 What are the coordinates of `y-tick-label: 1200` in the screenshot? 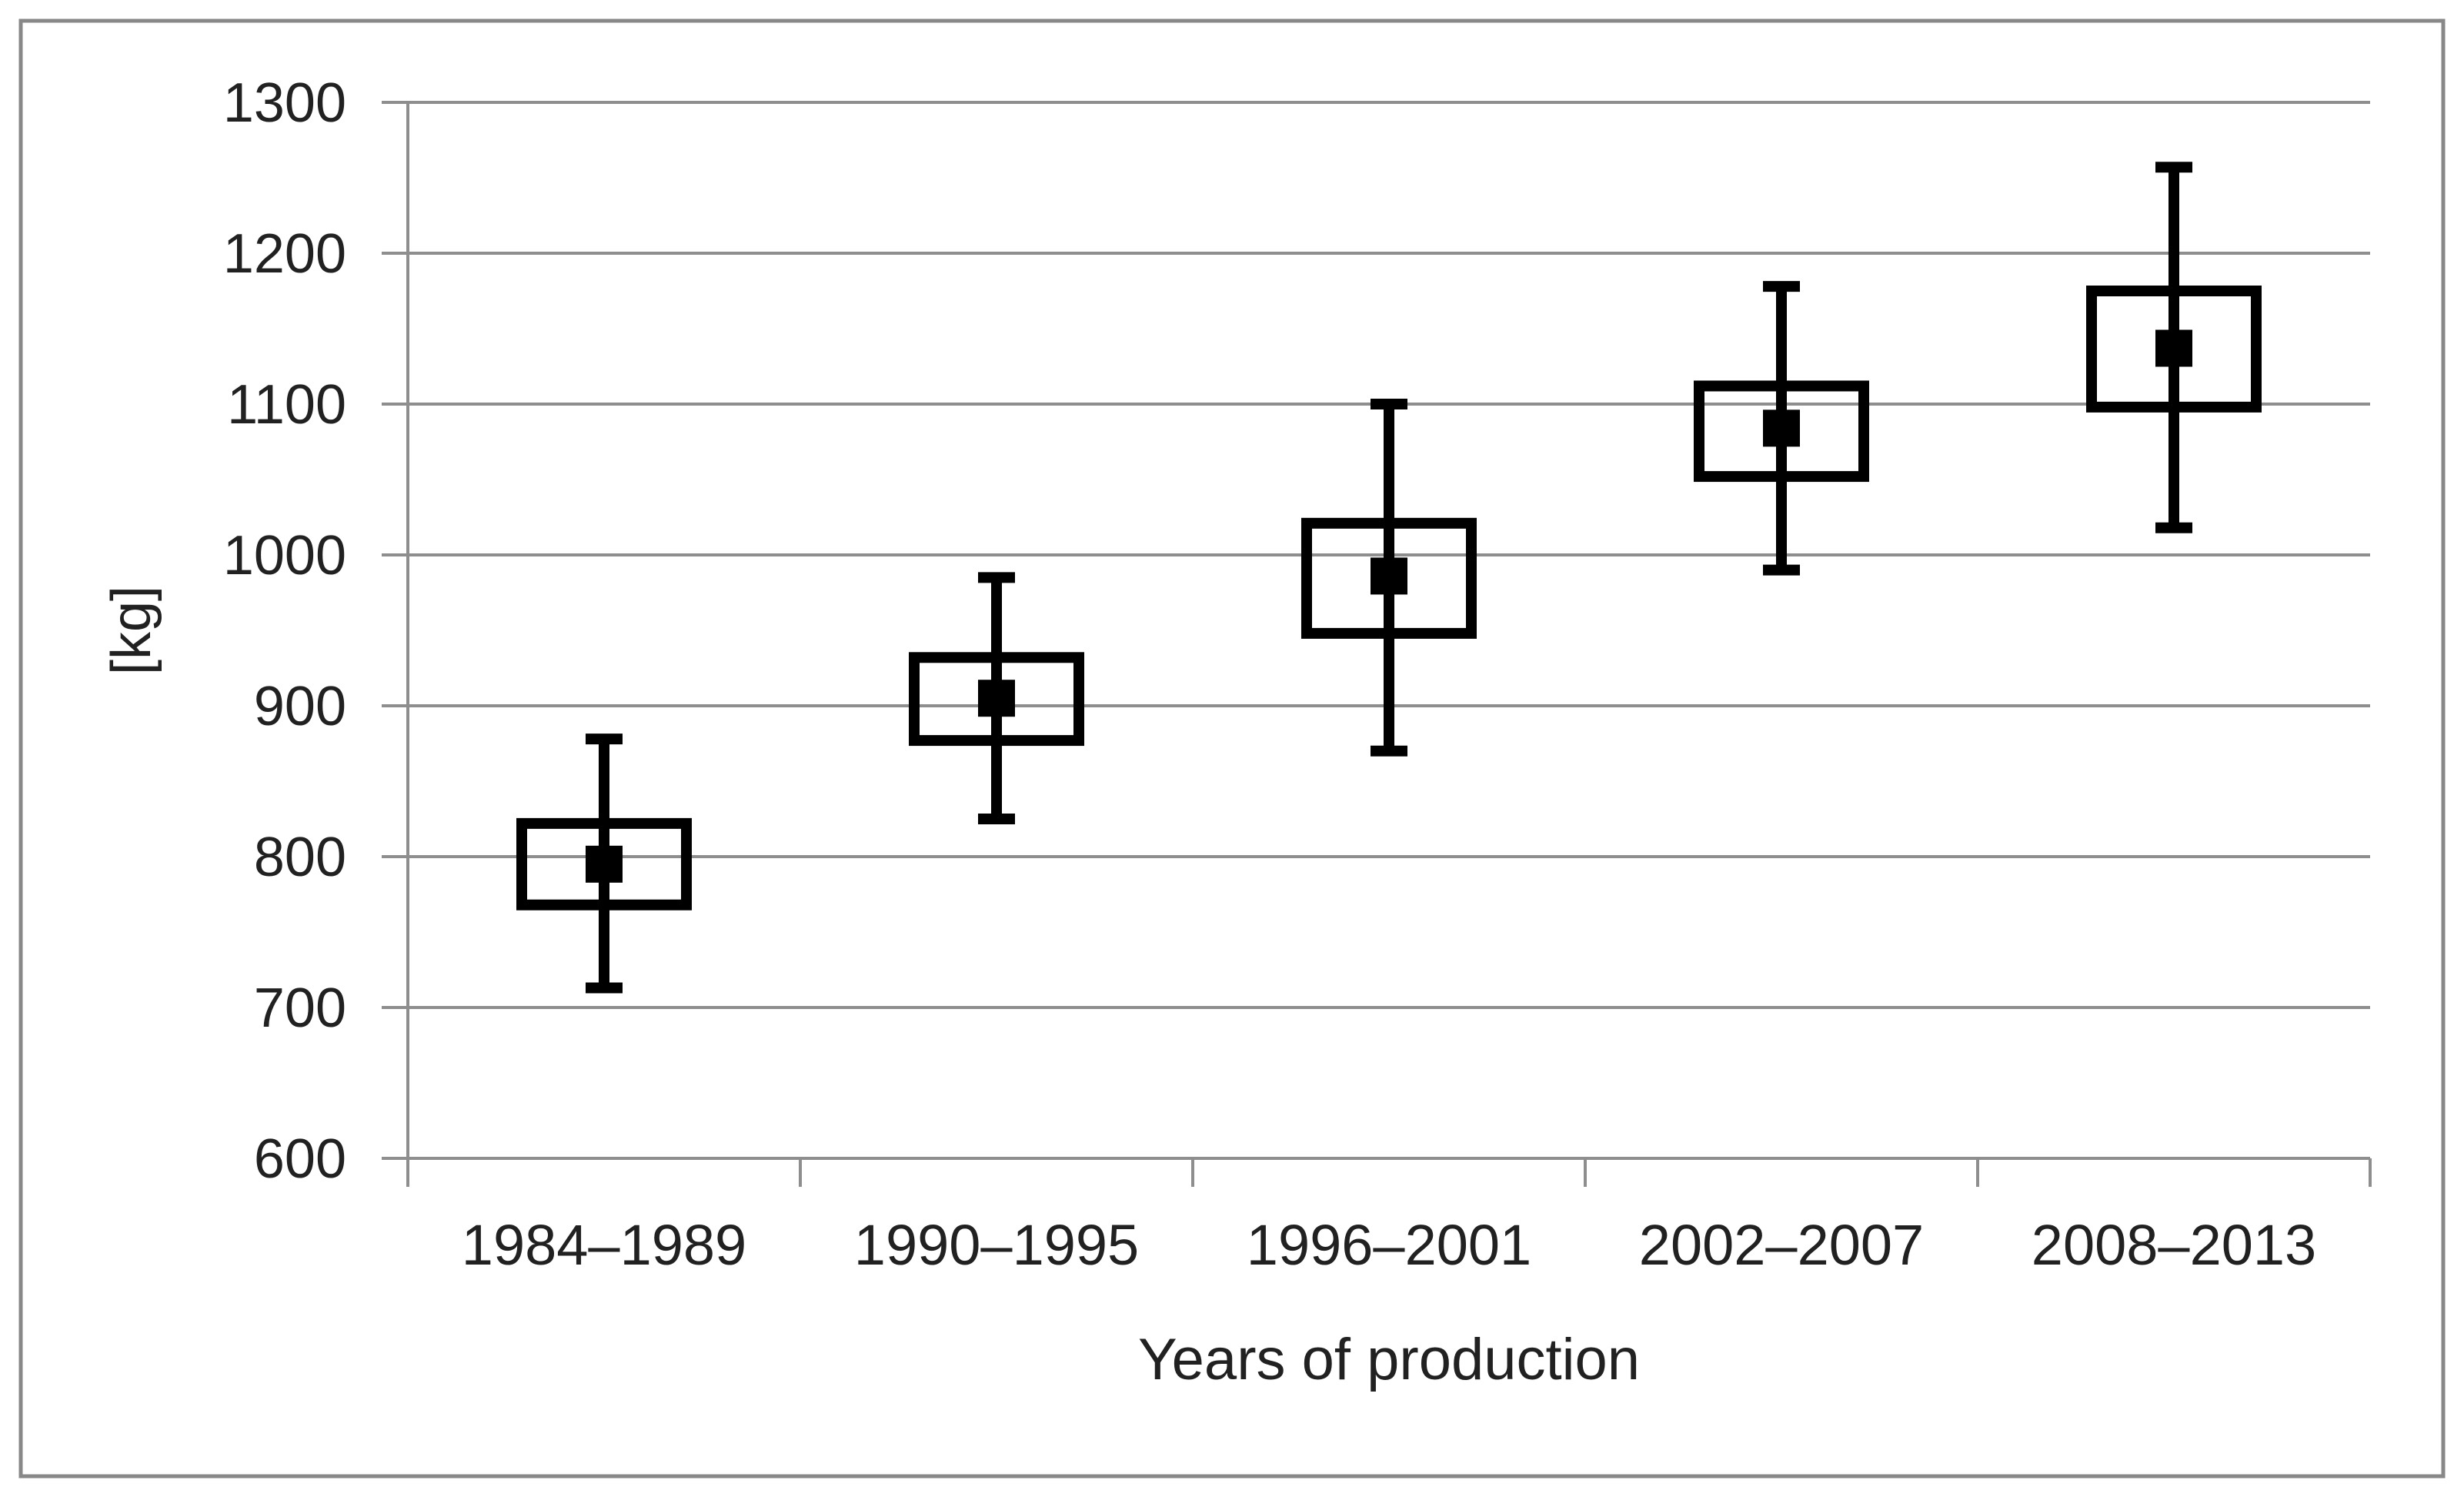 It's located at (284, 254).